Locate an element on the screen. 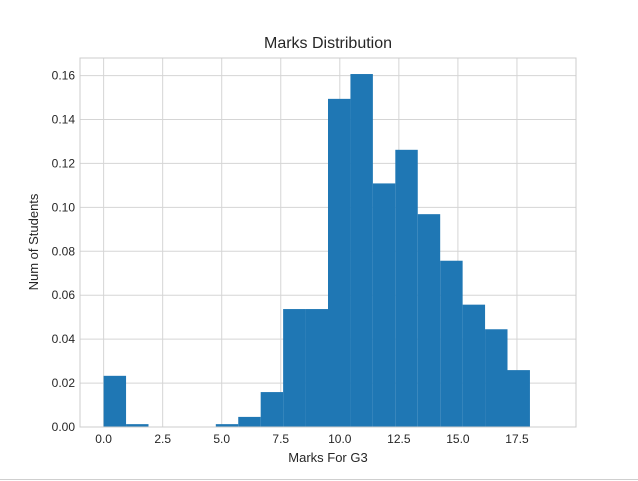 The width and height of the screenshot is (638, 481). y-tick-label: 0.04 is located at coordinates (64, 339).